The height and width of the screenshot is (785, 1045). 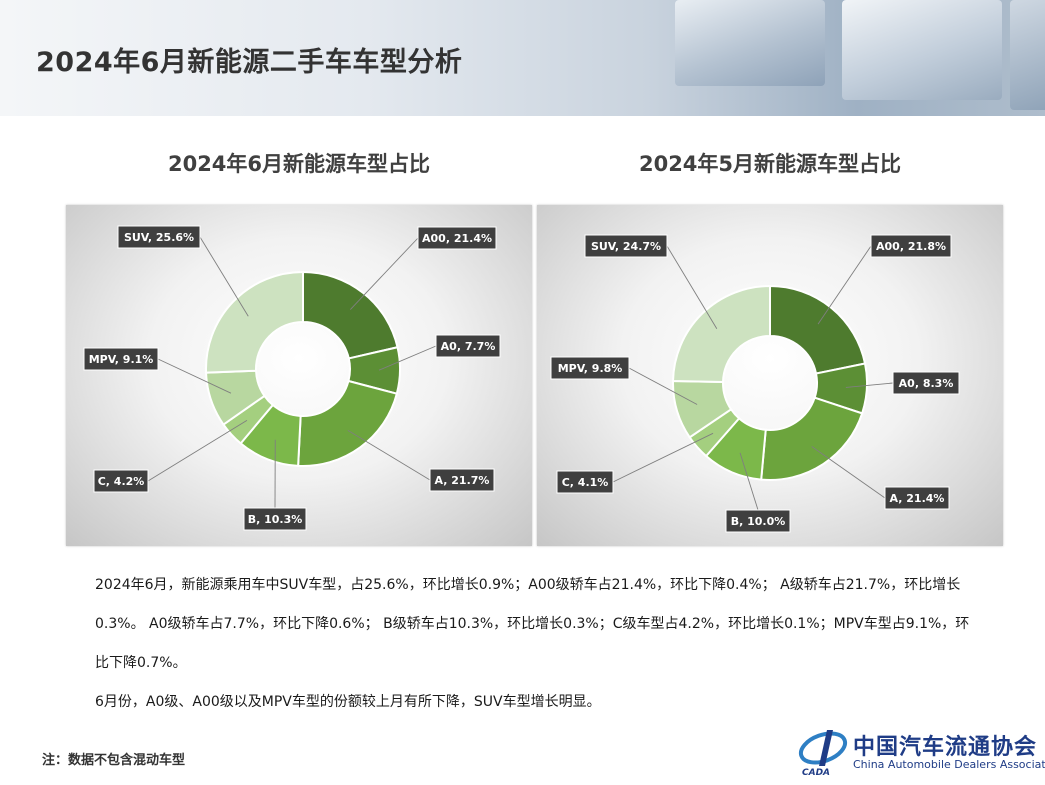 I want to click on chart-title-may: 2024年5月新能源车型占比, so click(x=770, y=164).